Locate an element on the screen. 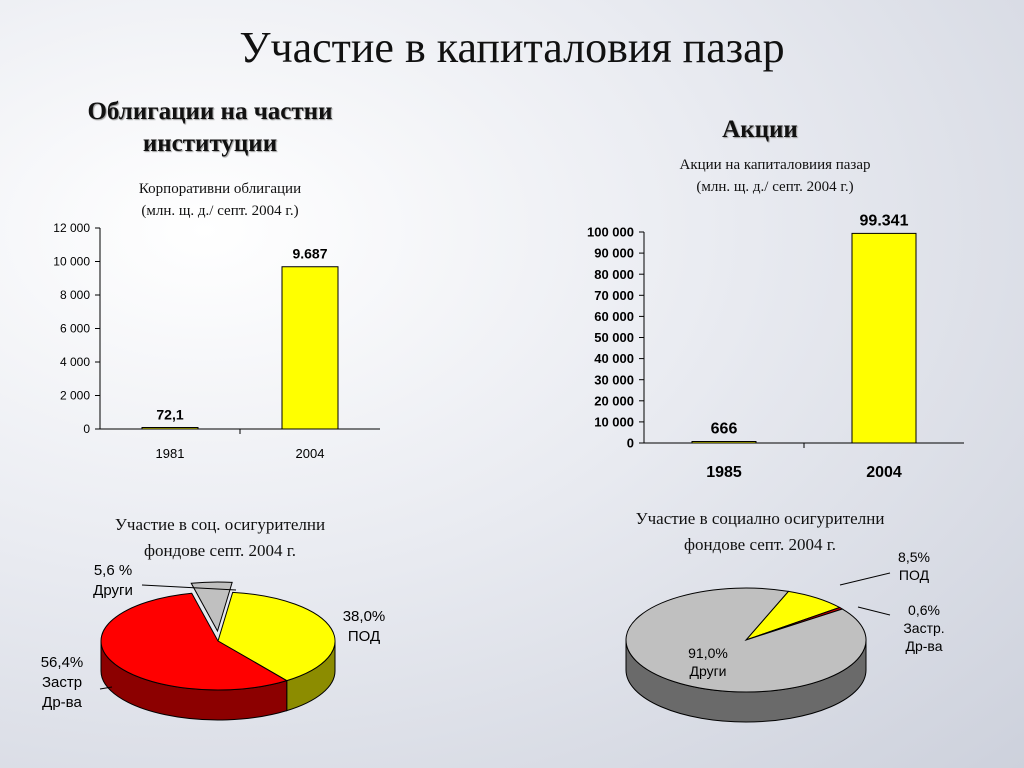 The width and height of the screenshot is (1024, 768). bonds-y-tick-label: 12 000 is located at coordinates (71, 228).